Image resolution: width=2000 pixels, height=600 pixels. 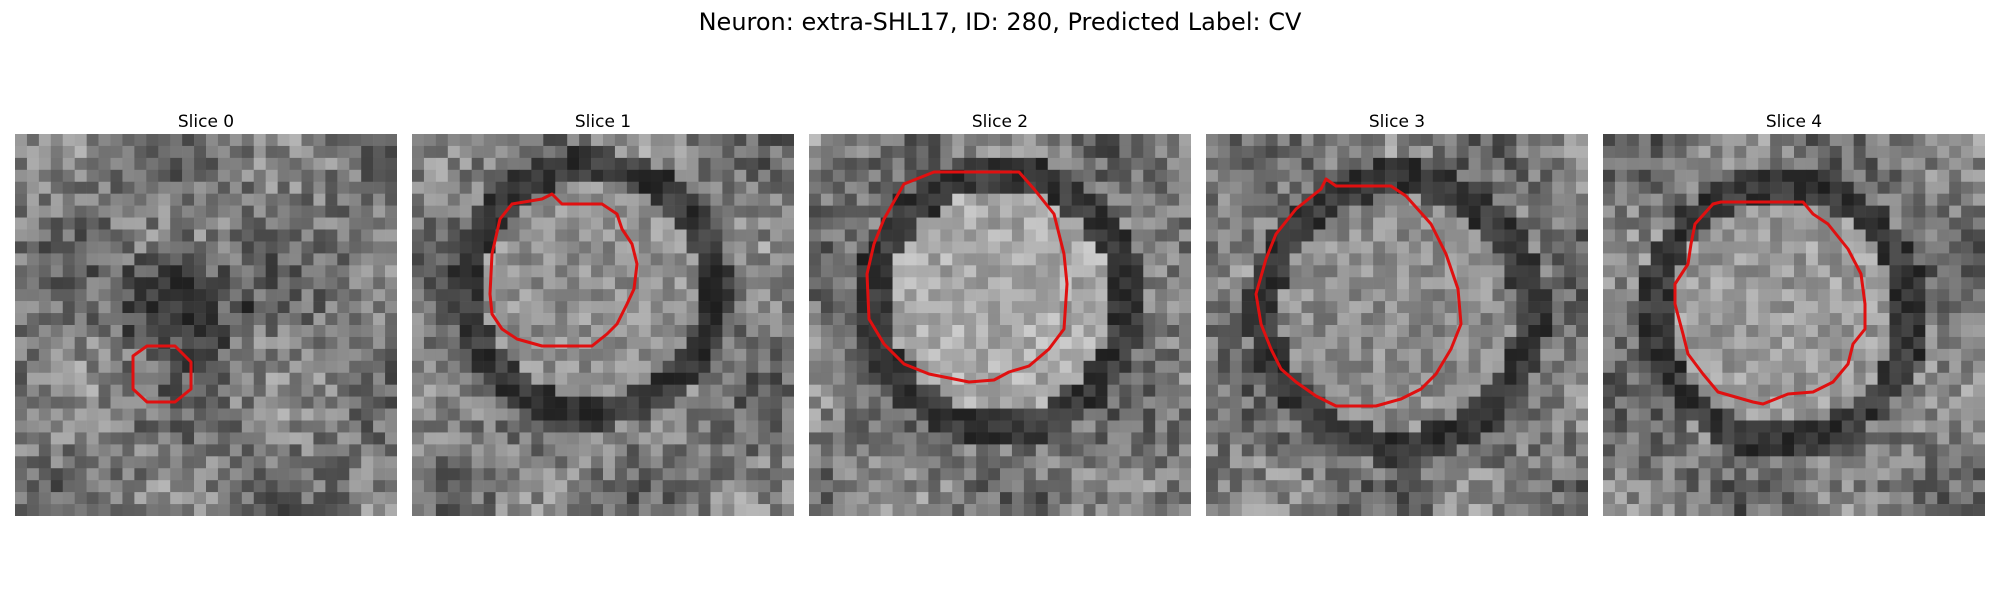 I want to click on panel-slice-3: Slice 3, so click(x=1397, y=313).